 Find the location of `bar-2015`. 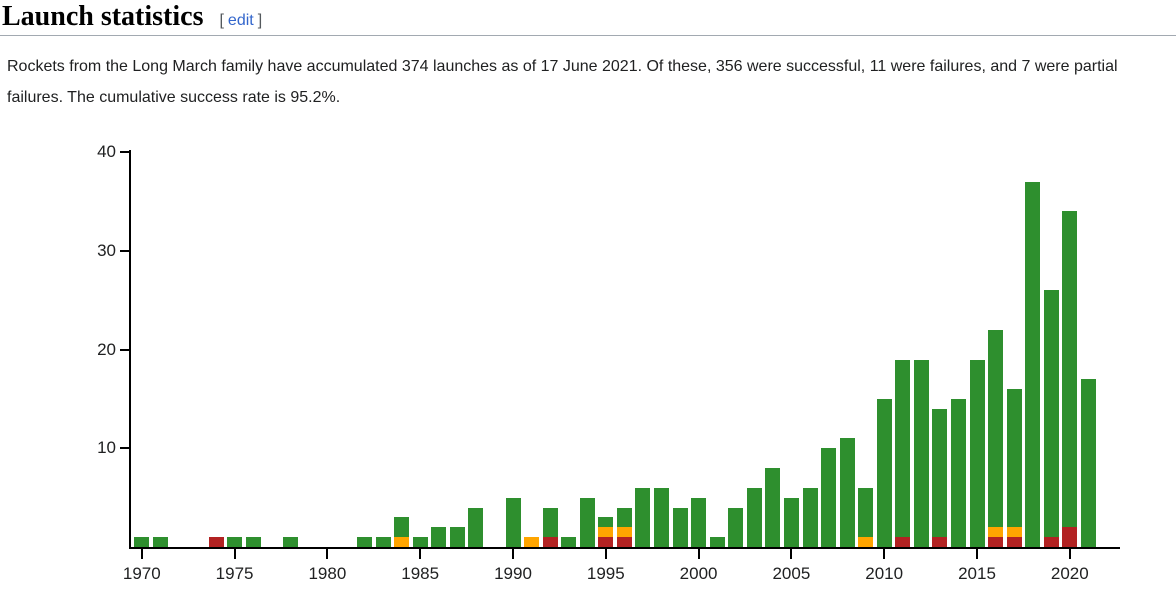

bar-2015 is located at coordinates (977, 453).